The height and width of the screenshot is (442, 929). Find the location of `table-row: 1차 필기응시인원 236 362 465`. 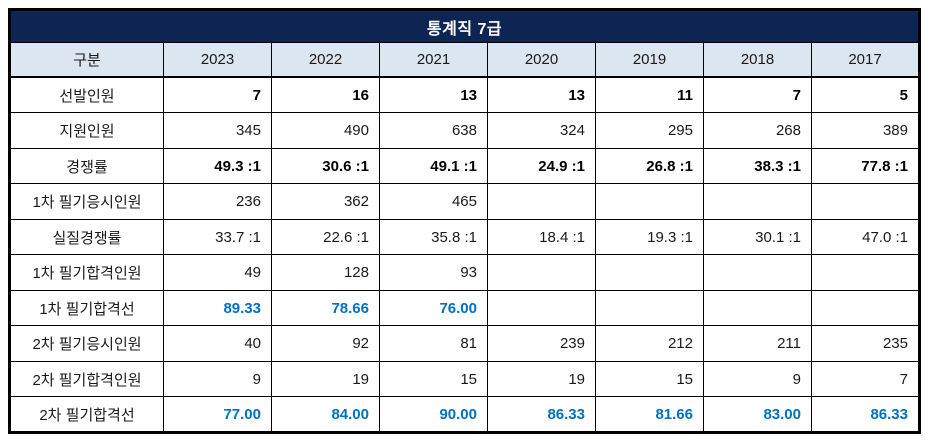

table-row: 1차 필기응시인원 236 362 465 is located at coordinates (464, 201).